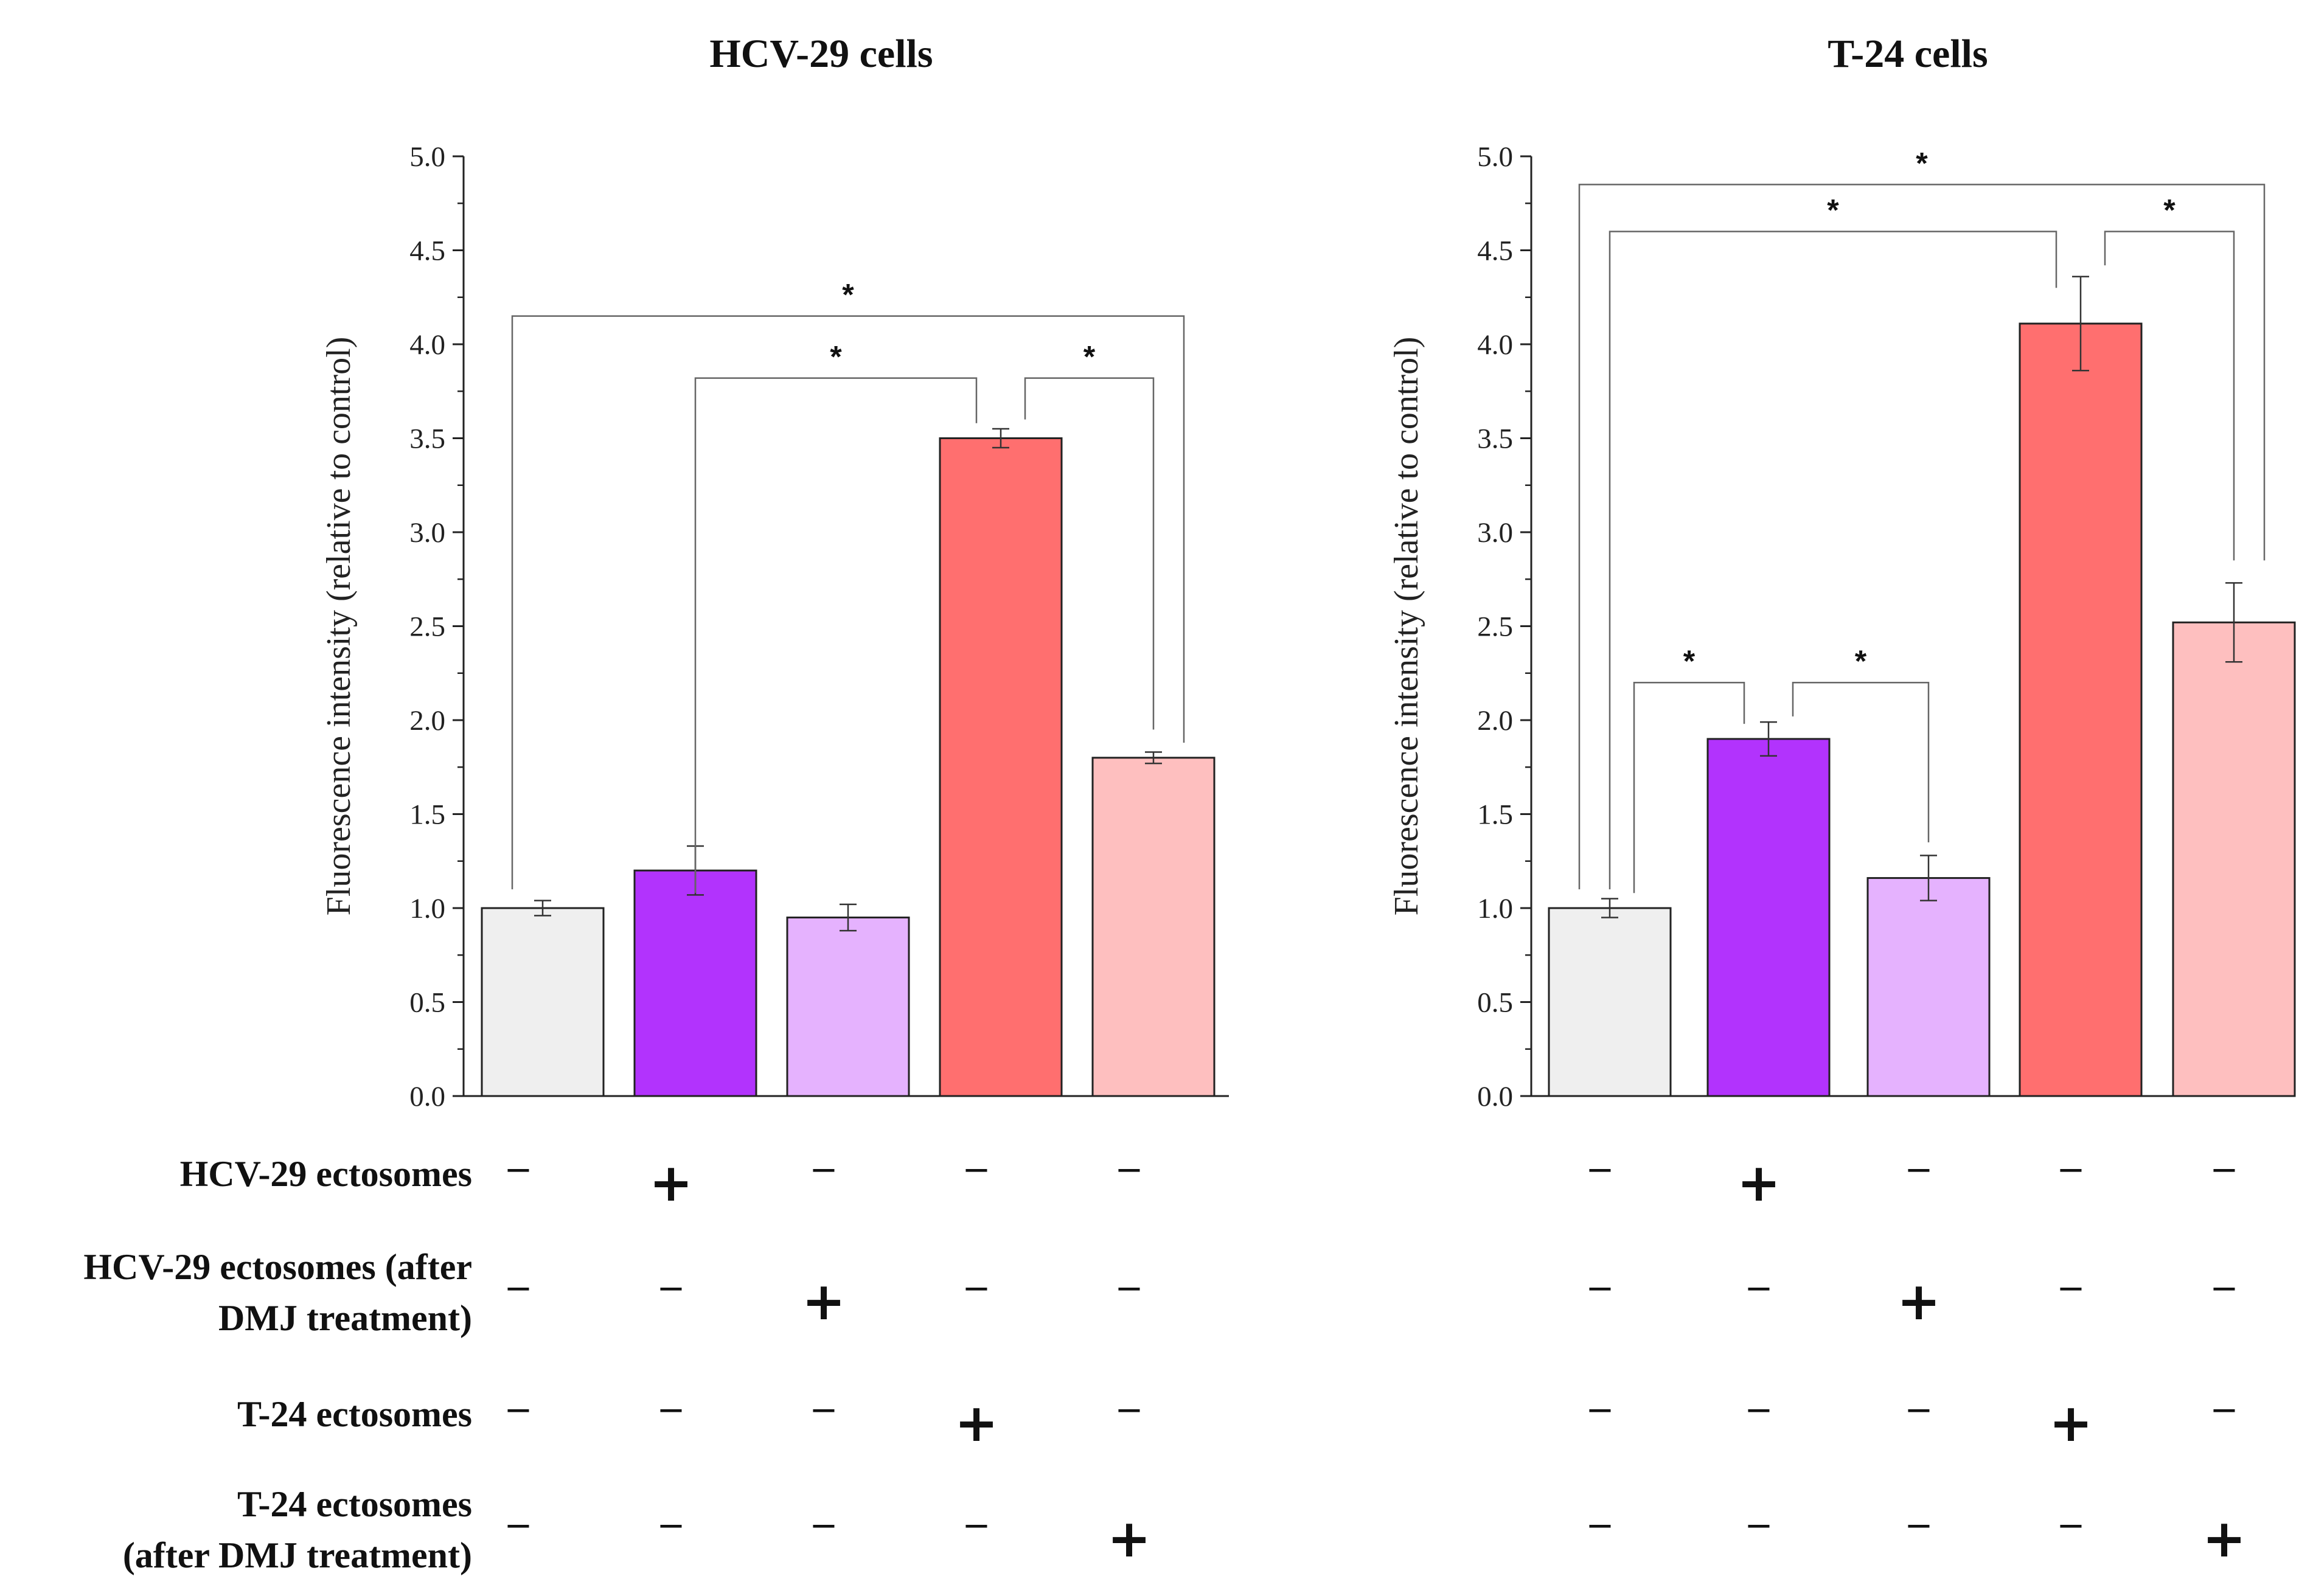 This screenshot has width=2313, height=1596. What do you see at coordinates (1238, 1422) in the screenshot?
I see `treatment-row: T-24 ectosomes − − − + − − − − + −` at bounding box center [1238, 1422].